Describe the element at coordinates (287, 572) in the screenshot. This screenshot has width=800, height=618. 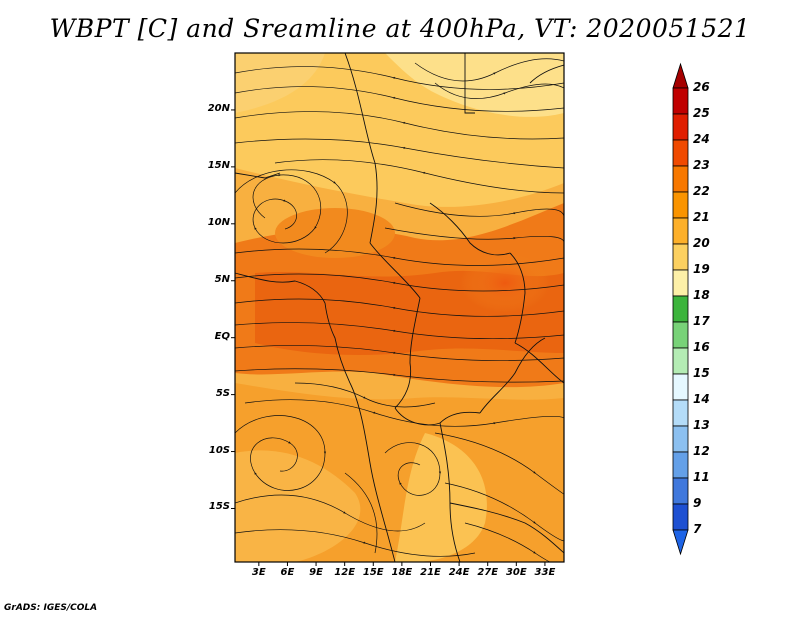
I see `lon-tick-label: 6E` at that location.